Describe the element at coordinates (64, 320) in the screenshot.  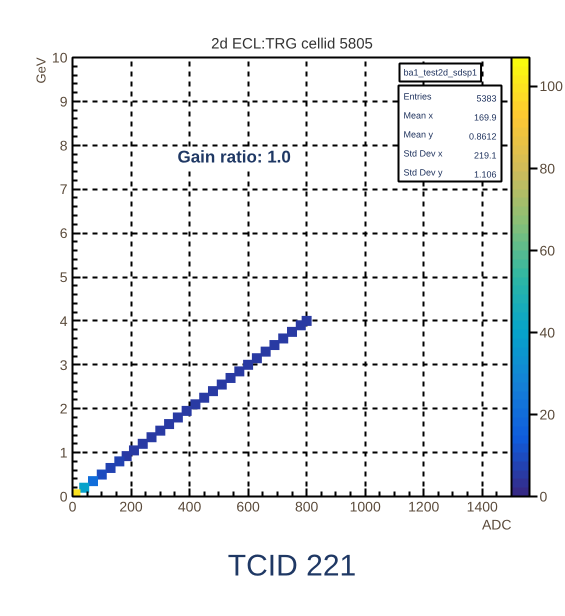
I see `y-tick-label: 4` at that location.